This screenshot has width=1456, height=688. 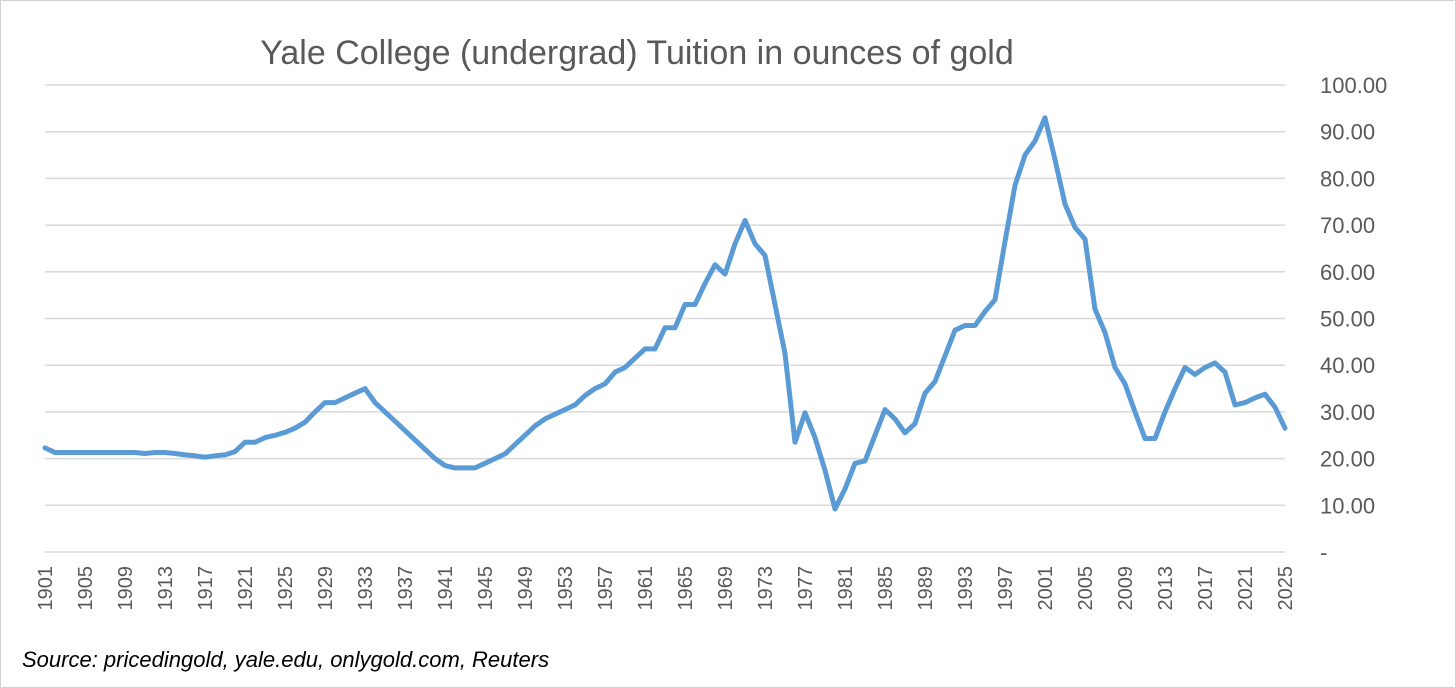 What do you see at coordinates (1323, 552) in the screenshot?
I see `y-tick-label: -` at bounding box center [1323, 552].